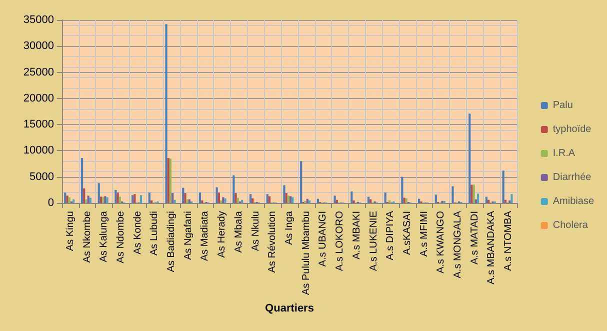  What do you see at coordinates (42, 176) in the screenshot?
I see `y-tick-label: 5000` at bounding box center [42, 176].